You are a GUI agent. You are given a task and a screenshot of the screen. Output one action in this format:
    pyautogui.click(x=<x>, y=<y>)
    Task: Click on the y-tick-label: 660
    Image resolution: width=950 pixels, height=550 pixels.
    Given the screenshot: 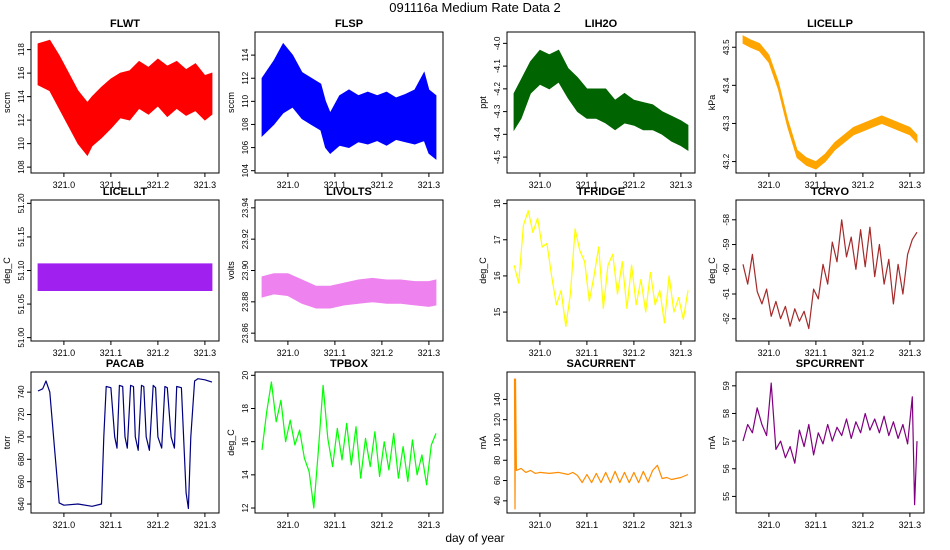 What is the action you would take?
    pyautogui.click(x=21, y=481)
    